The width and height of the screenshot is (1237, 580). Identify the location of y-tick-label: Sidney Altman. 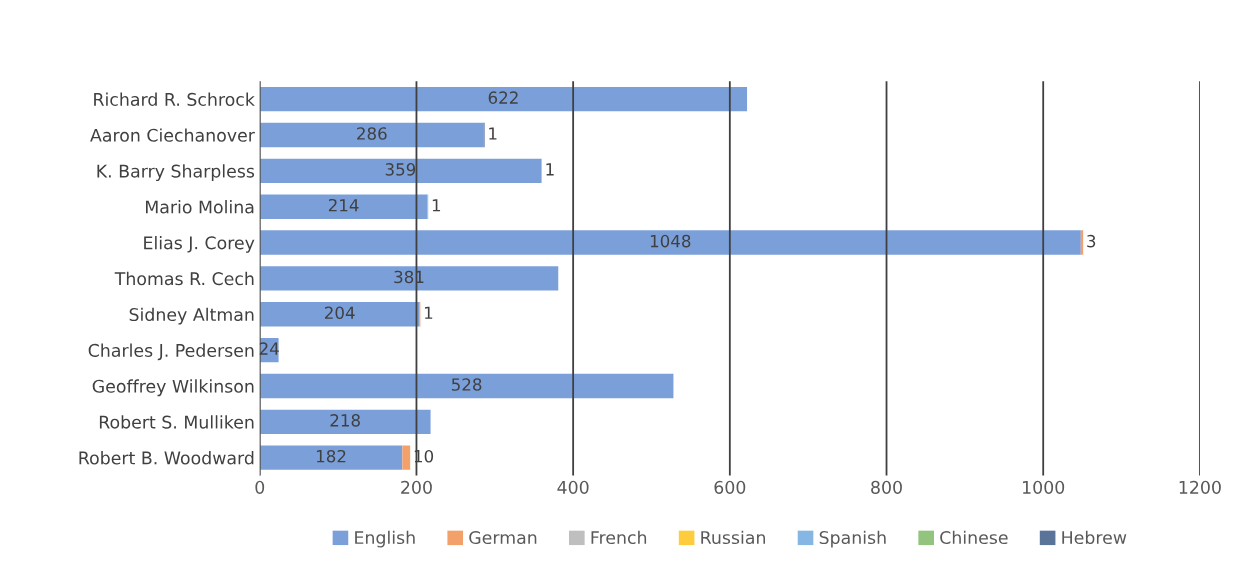
(191, 316).